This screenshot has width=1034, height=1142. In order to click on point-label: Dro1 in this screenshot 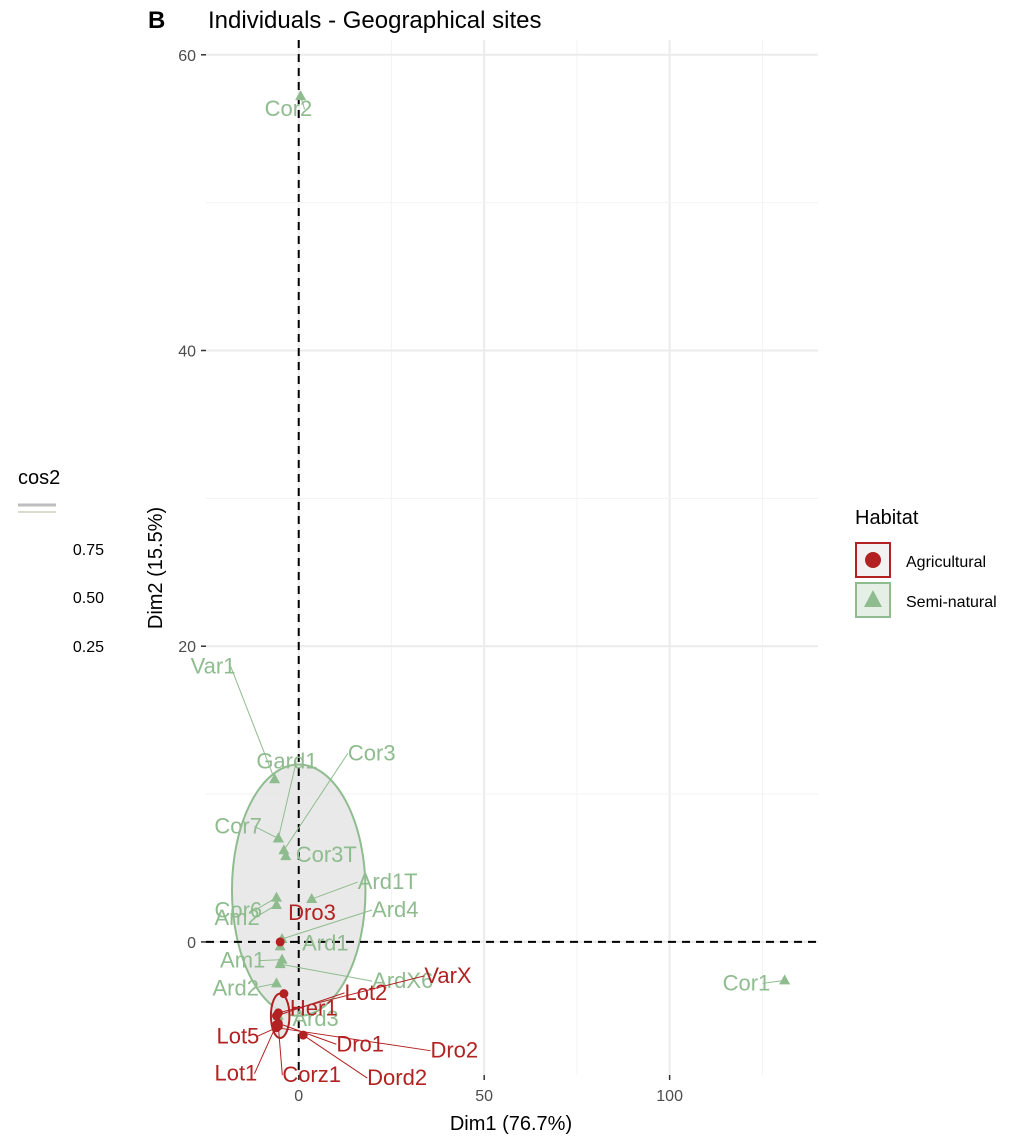, I will do `click(360, 1043)`.